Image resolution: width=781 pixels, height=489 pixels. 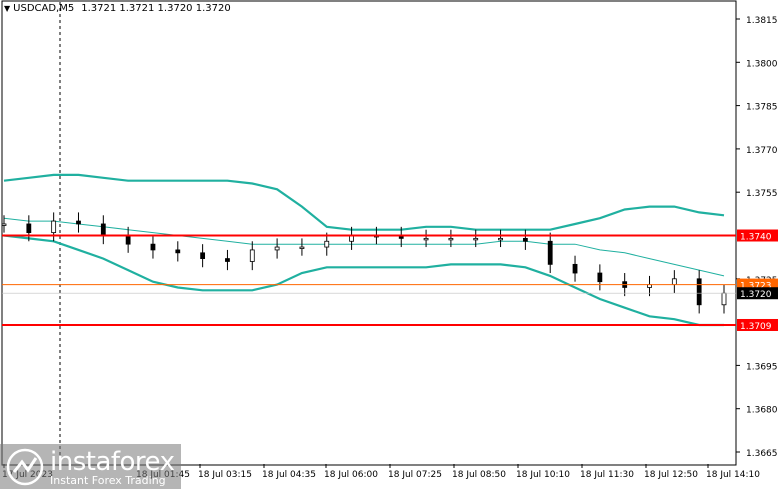 I want to click on time-tick-label: 18 Jul 12:50, so click(x=671, y=475).